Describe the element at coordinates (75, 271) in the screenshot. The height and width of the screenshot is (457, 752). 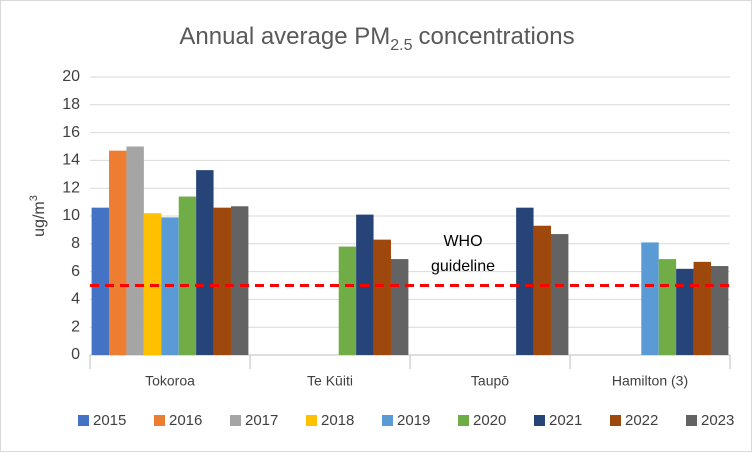
I see `y-tick-label: 6` at that location.